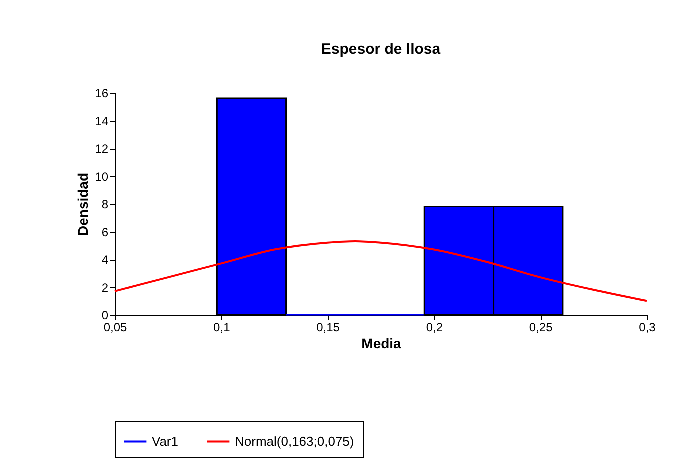 The height and width of the screenshot is (468, 678). Describe the element at coordinates (102, 121) in the screenshot. I see `y-tick-label: 14` at that location.